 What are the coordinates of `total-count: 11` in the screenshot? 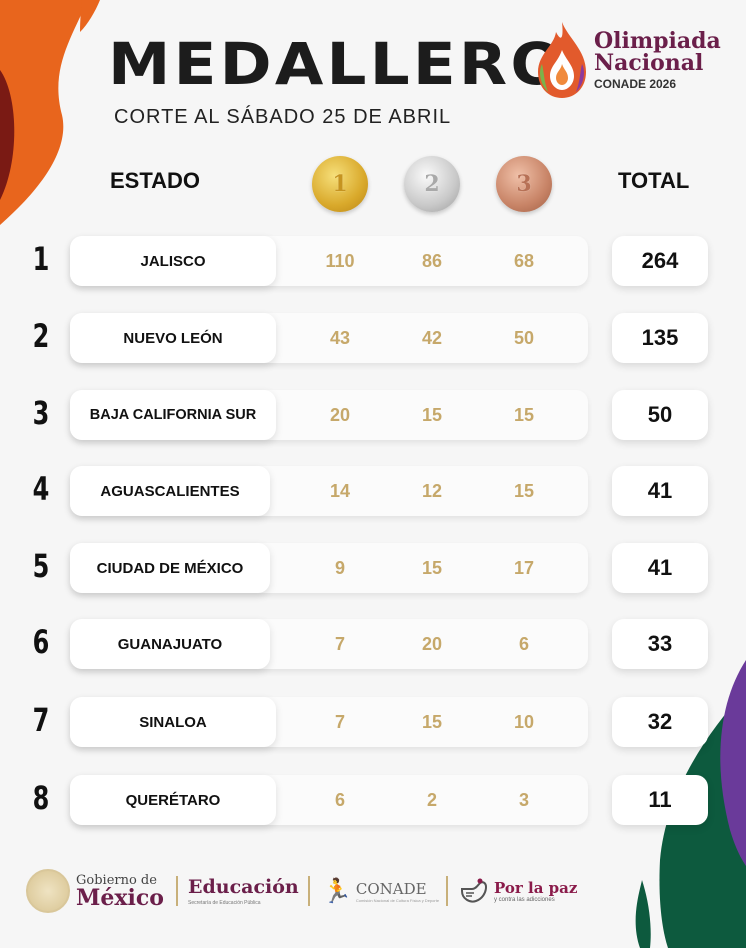 It's located at (660, 800).